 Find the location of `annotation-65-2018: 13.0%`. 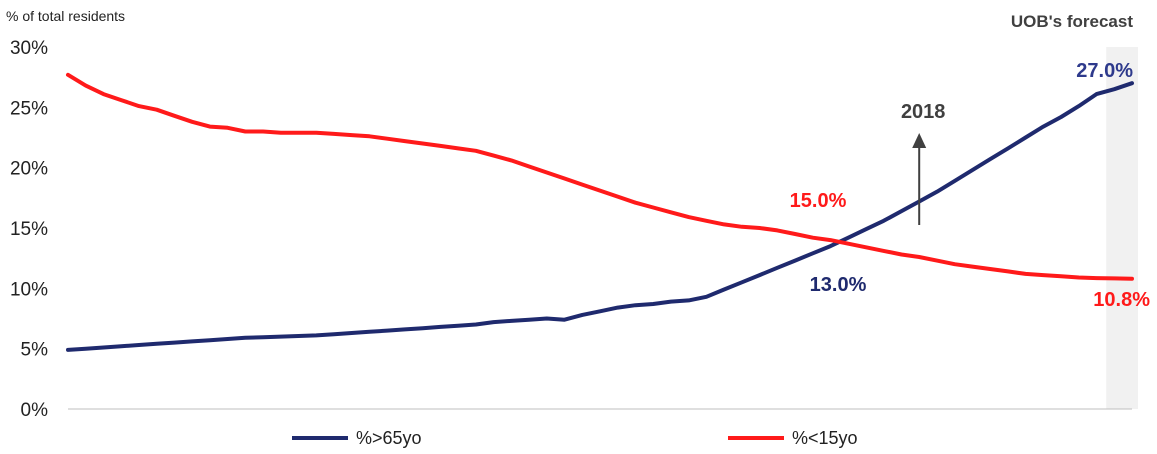

annotation-65-2018: 13.0% is located at coordinates (838, 285).